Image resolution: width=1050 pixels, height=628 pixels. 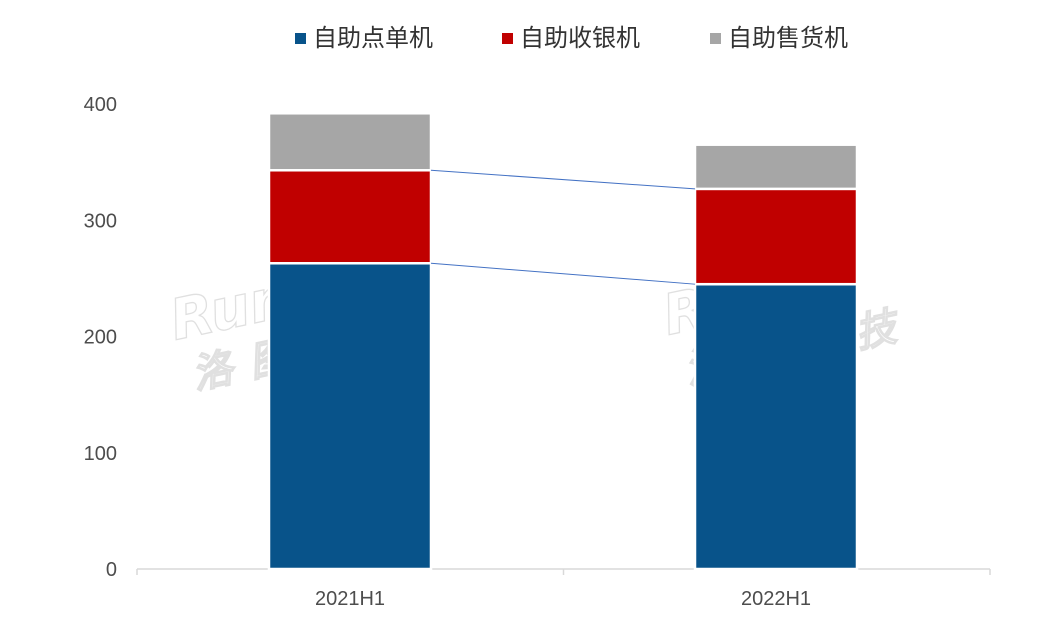 What do you see at coordinates (111, 570) in the screenshot?
I see `y-tick-label: 0` at bounding box center [111, 570].